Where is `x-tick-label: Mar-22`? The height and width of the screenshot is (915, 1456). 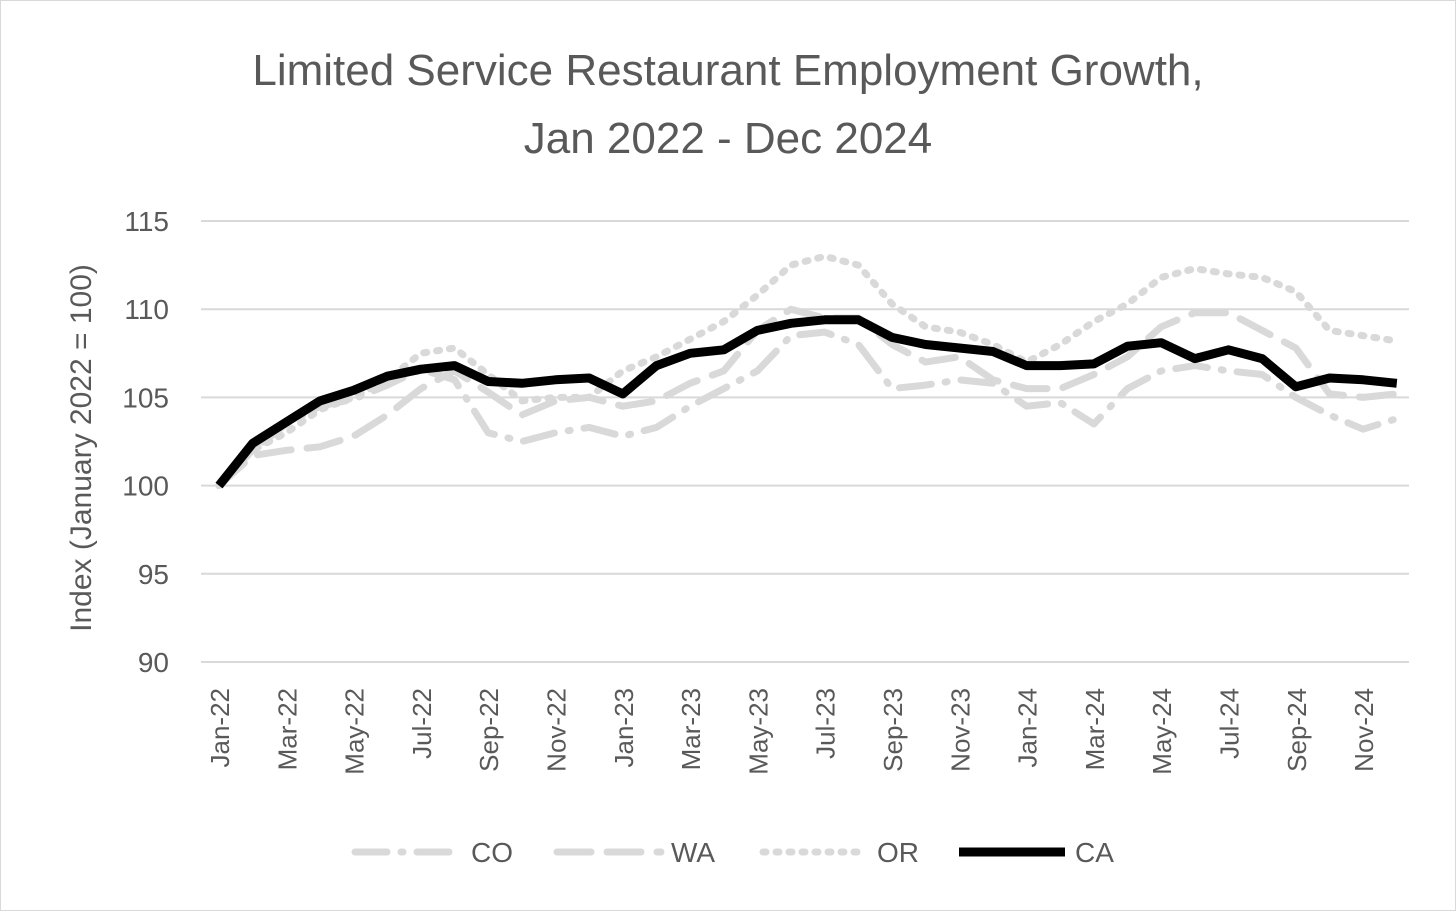
x-tick-label: Mar-22 is located at coordinates (287, 729).